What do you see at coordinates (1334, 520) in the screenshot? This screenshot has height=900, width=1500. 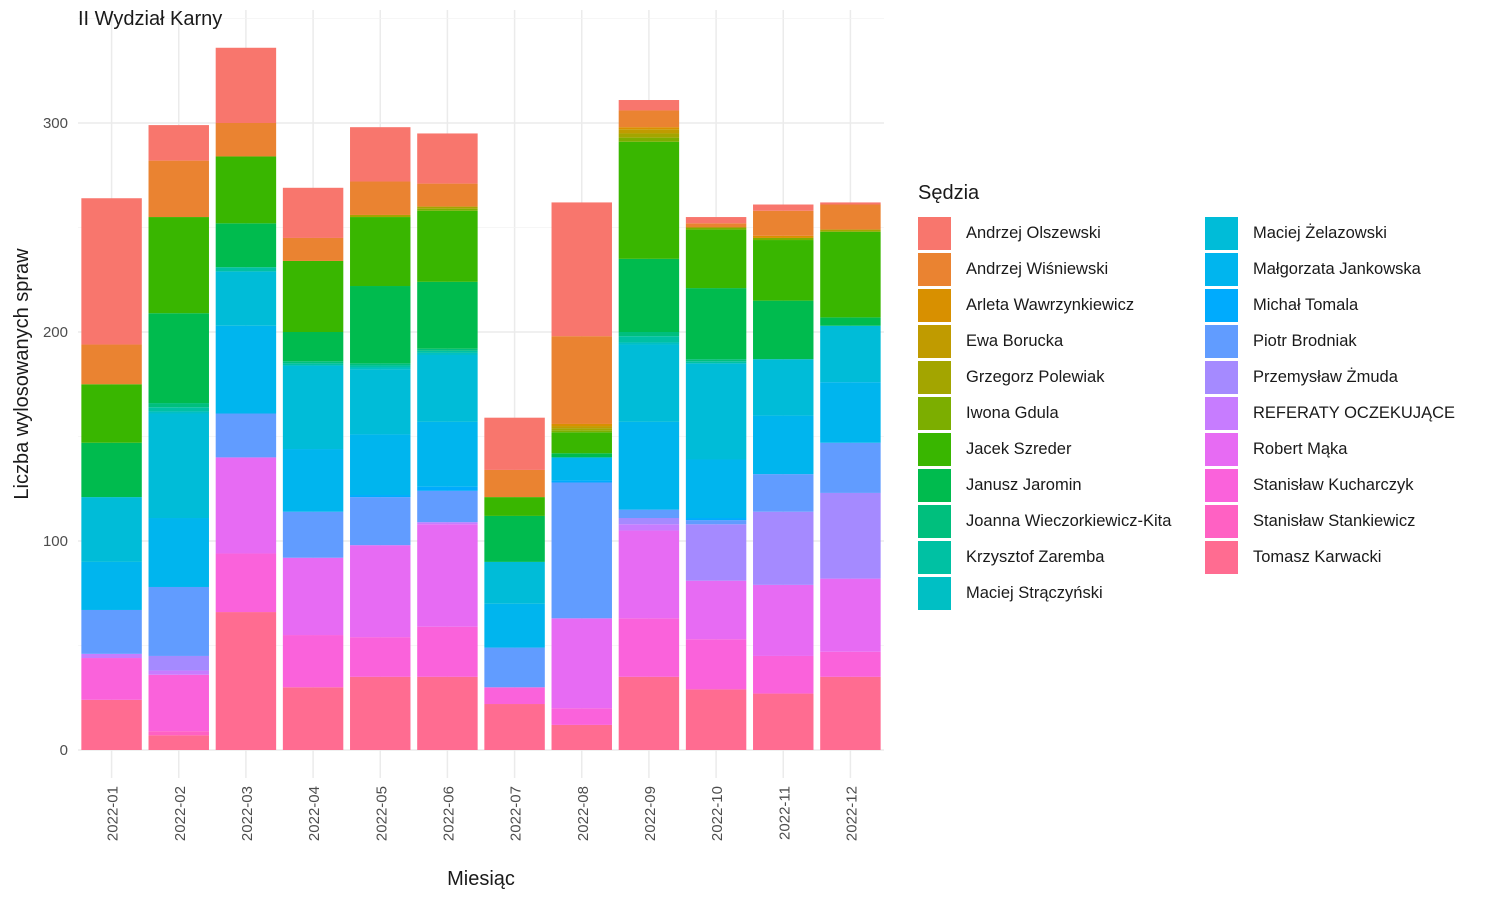 I see `legend-label: Stanisław Stankiewicz` at bounding box center [1334, 520].